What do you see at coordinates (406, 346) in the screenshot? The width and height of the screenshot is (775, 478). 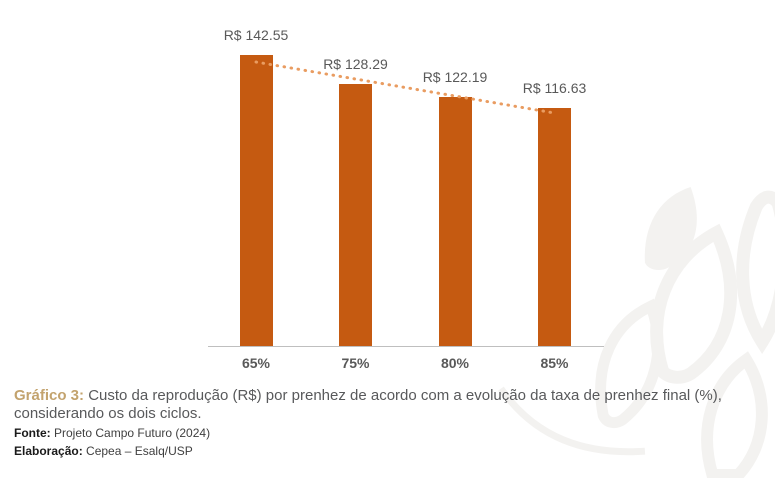 I see `x-axis-line` at bounding box center [406, 346].